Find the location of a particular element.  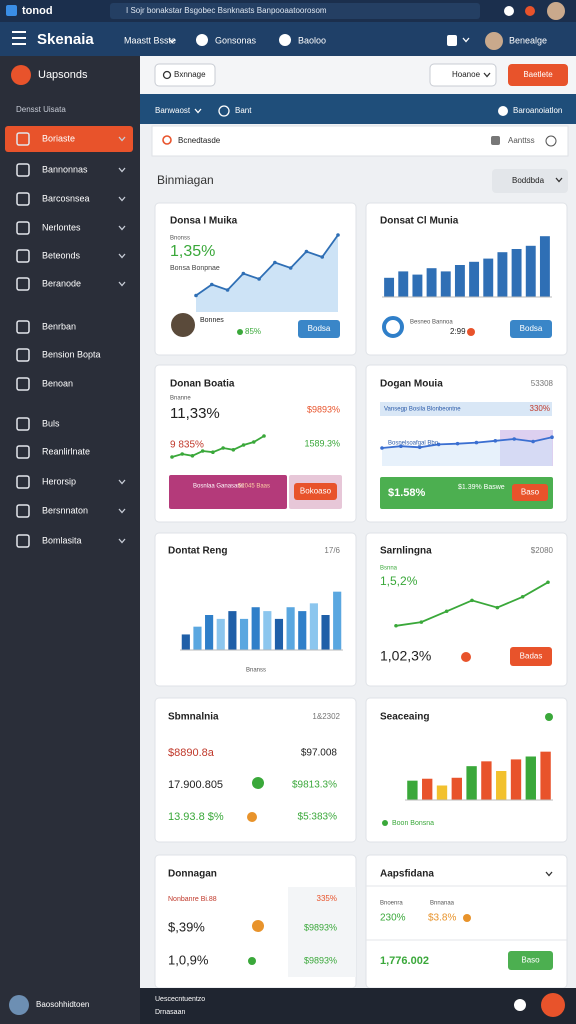

user-name: Benealge is located at coordinates (528, 40).